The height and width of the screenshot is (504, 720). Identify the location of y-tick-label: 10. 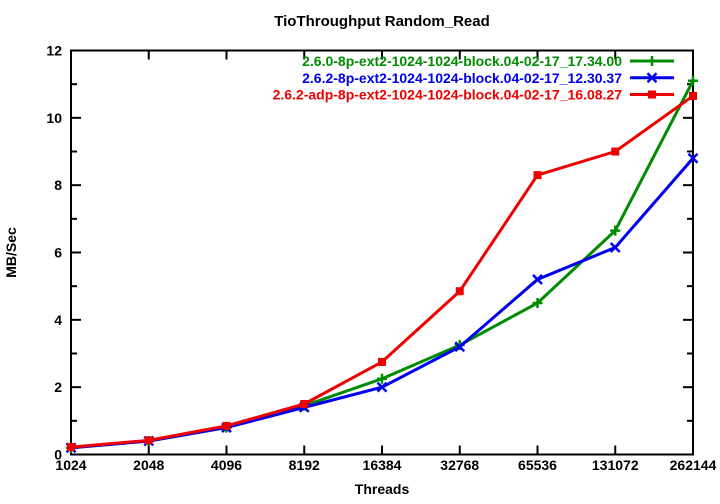
(54, 118).